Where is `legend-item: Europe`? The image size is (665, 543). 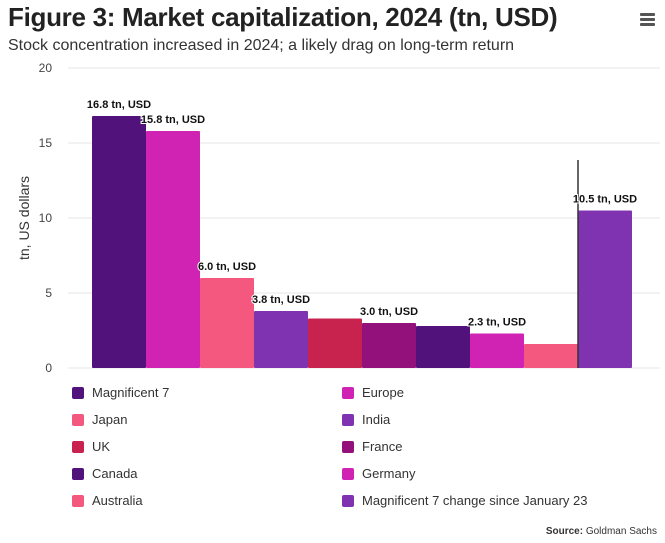 legend-item: Europe is located at coordinates (373, 392).